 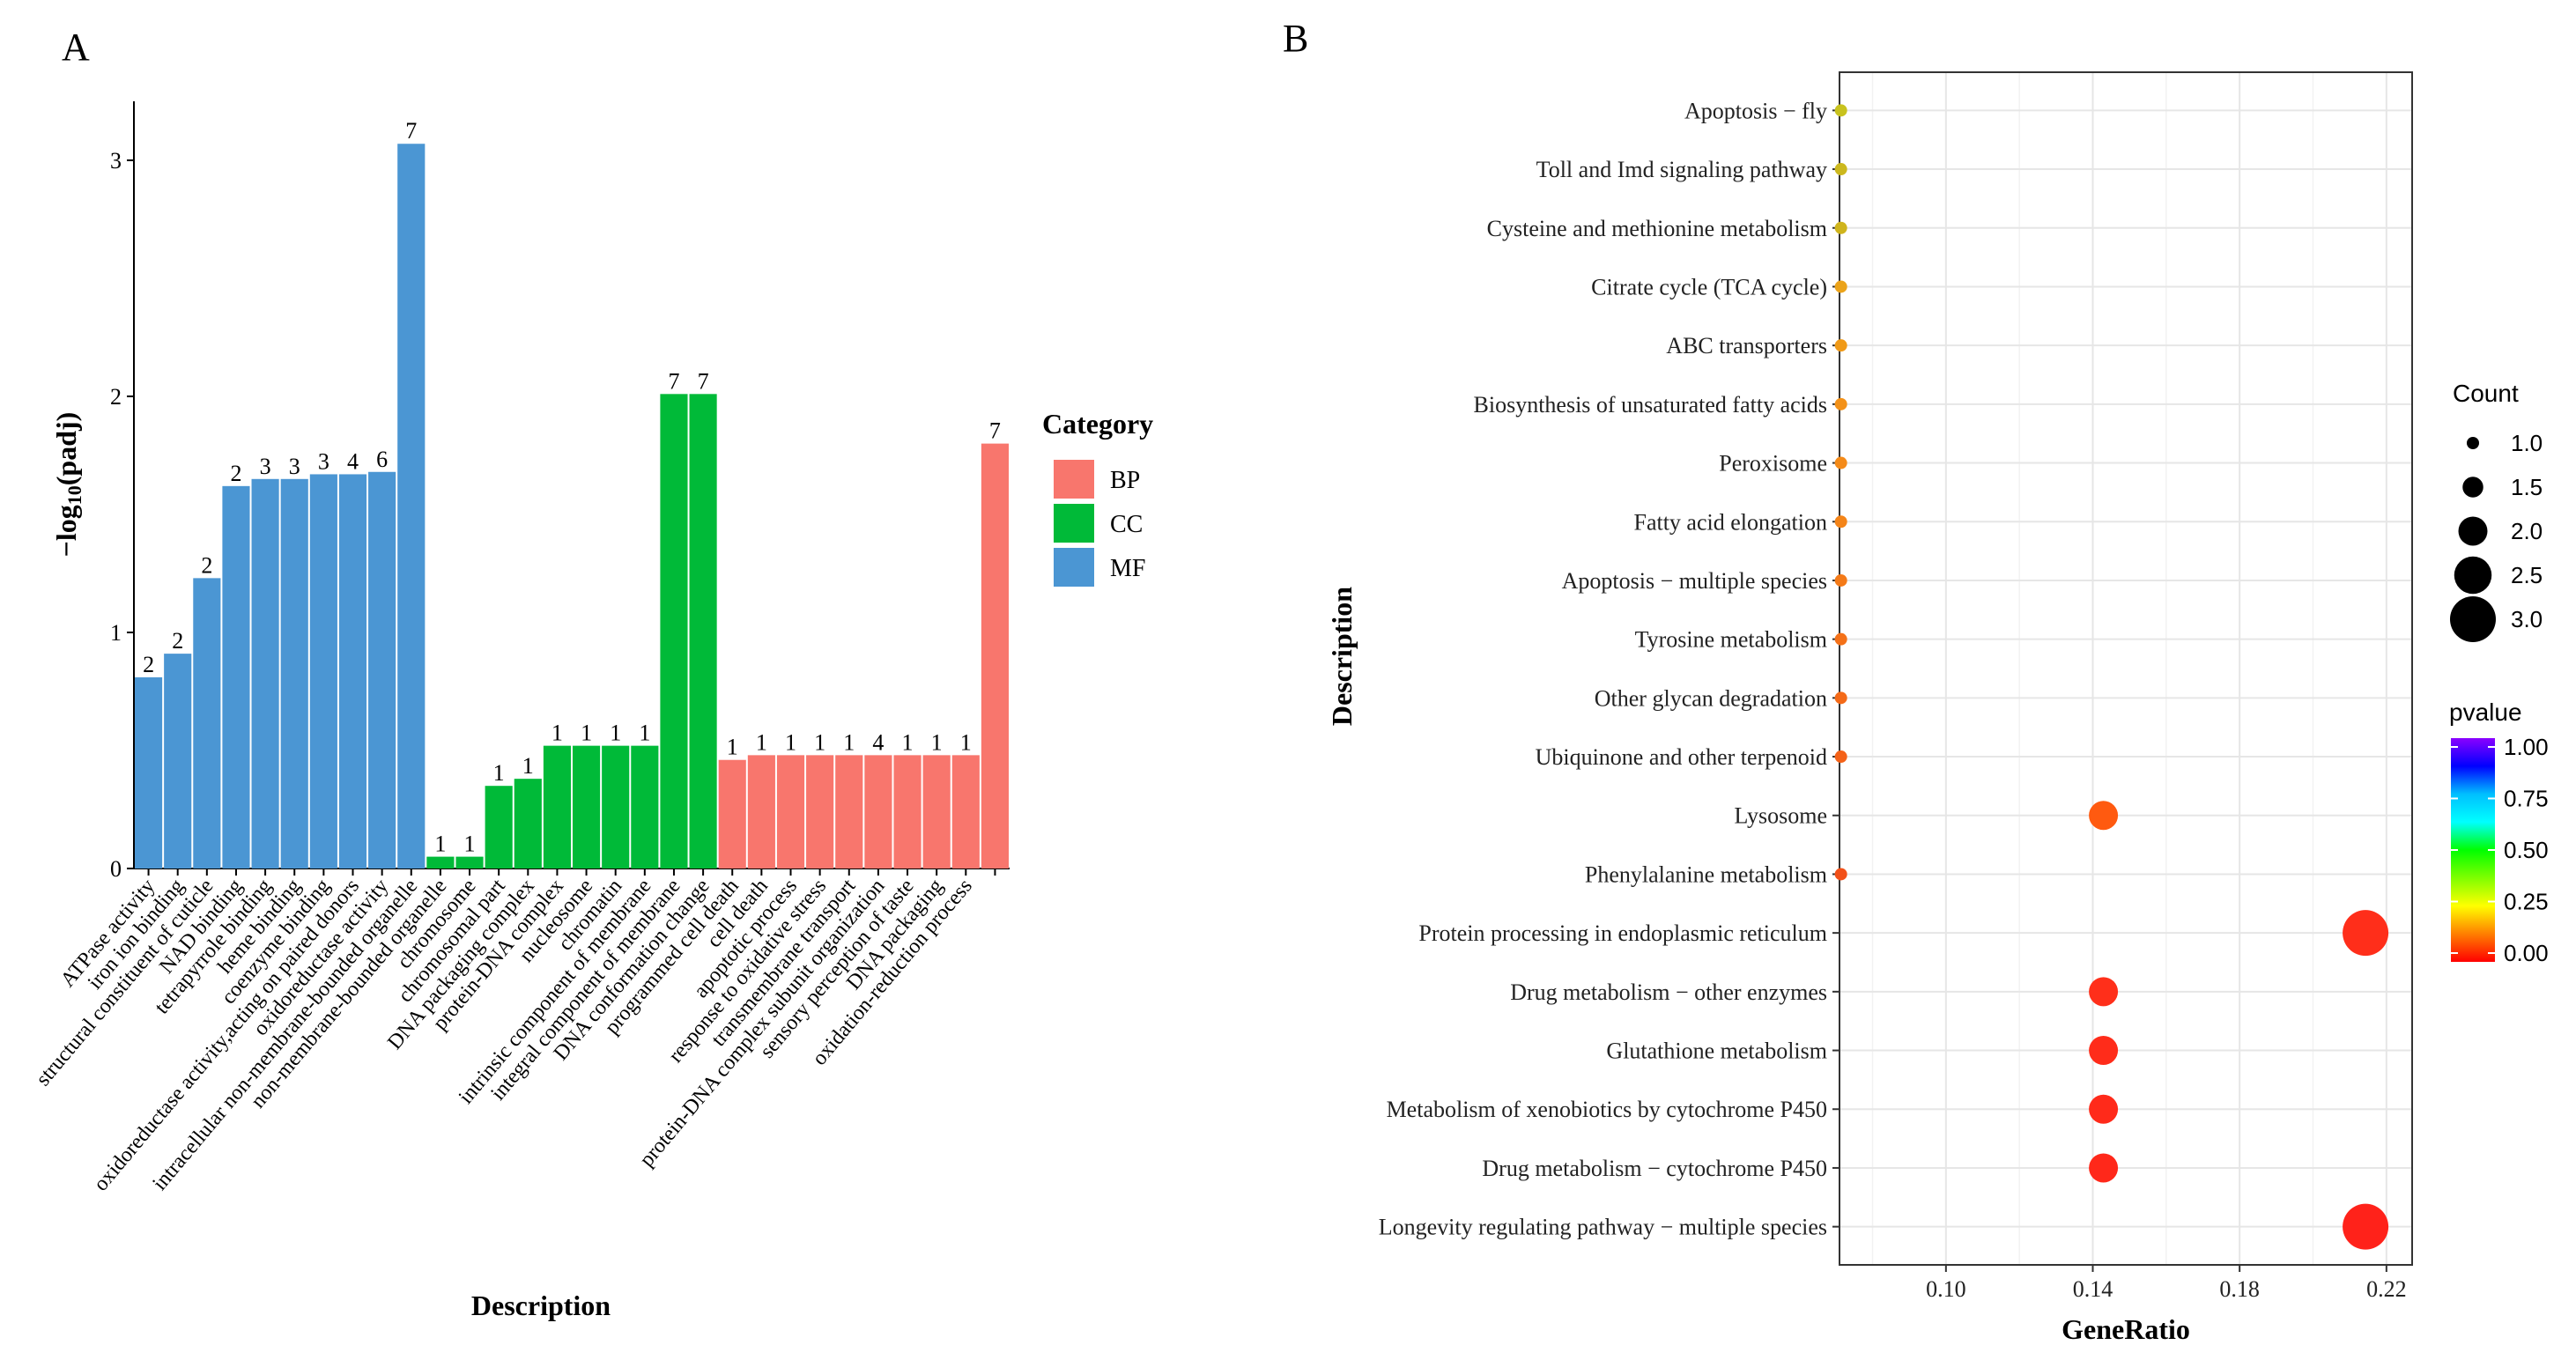 What do you see at coordinates (2387, 1289) in the screenshot?
I see `x-tick-label: 0.22` at bounding box center [2387, 1289].